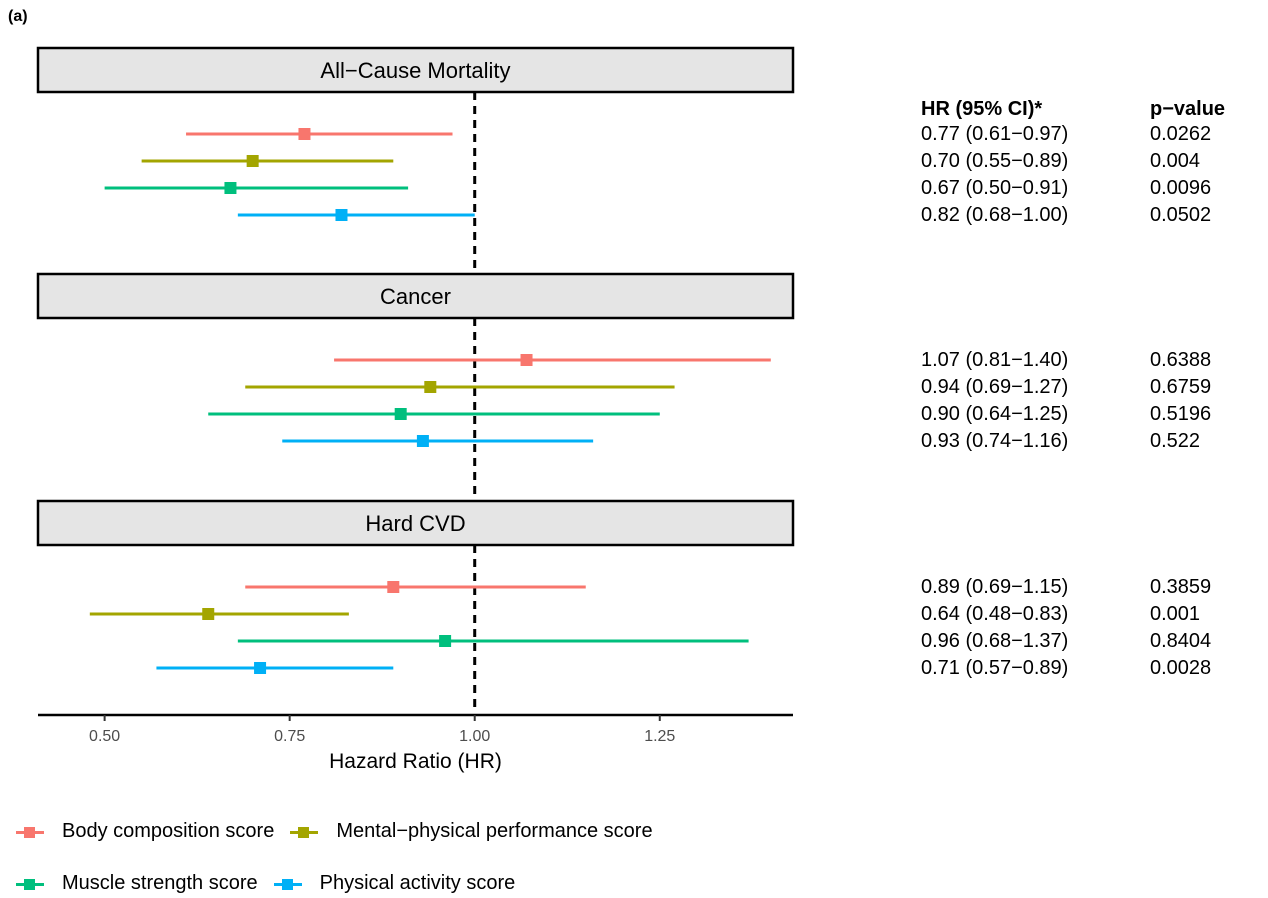  What do you see at coordinates (995, 614) in the screenshot?
I see `hr-ci-value: 0.64 (0.48−0.83)` at bounding box center [995, 614].